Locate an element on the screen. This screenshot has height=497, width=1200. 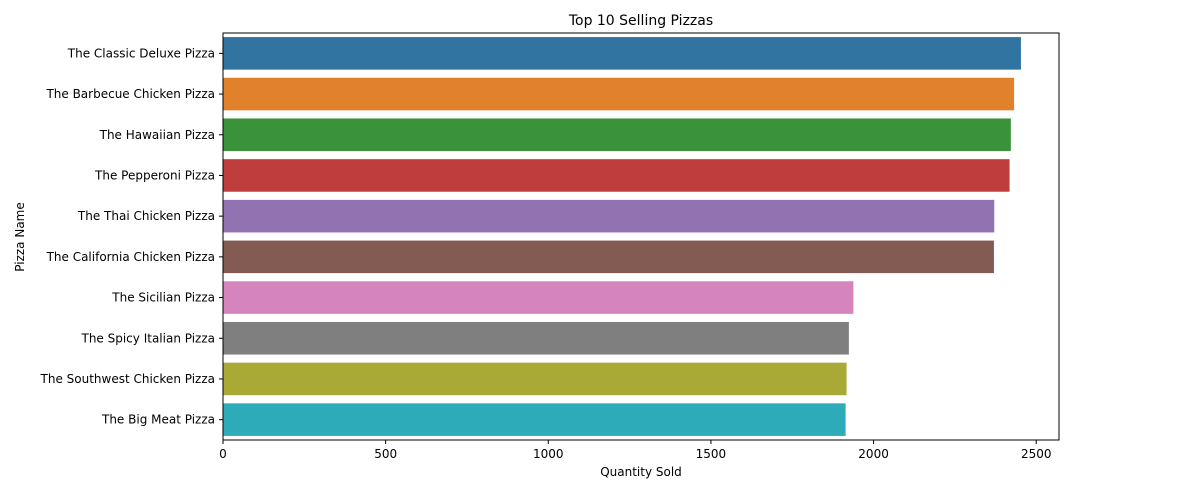
x-tick-label: 2500 is located at coordinates (1036, 454).